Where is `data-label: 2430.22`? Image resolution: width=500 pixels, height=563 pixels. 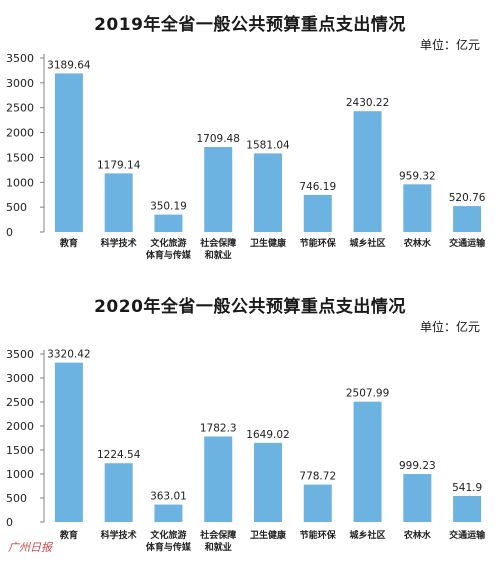
data-label: 2430.22 is located at coordinates (367, 103).